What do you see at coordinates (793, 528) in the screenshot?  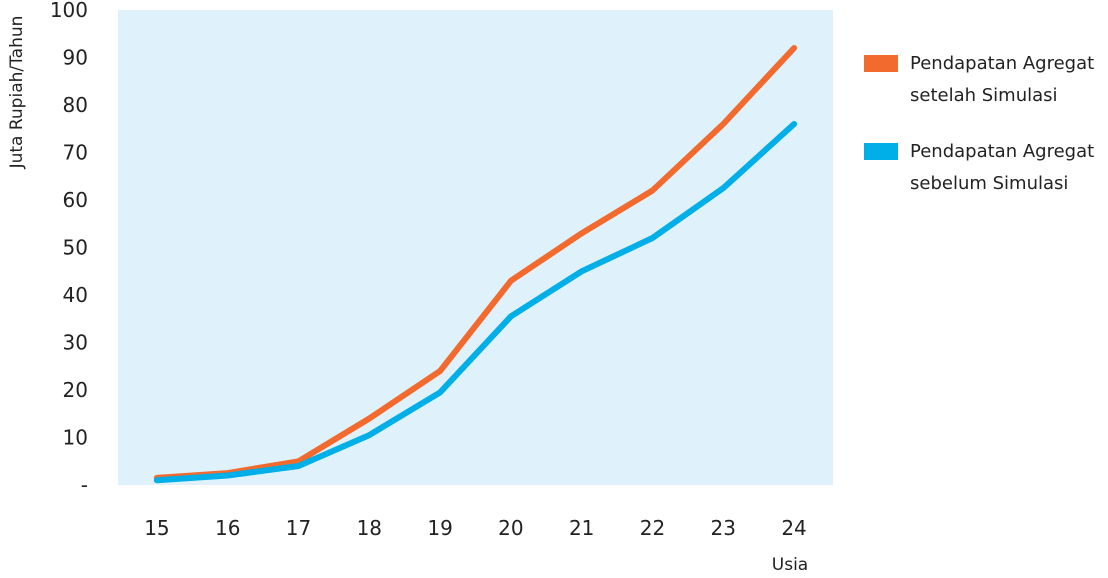 I see `x-tick-label: 24` at bounding box center [793, 528].